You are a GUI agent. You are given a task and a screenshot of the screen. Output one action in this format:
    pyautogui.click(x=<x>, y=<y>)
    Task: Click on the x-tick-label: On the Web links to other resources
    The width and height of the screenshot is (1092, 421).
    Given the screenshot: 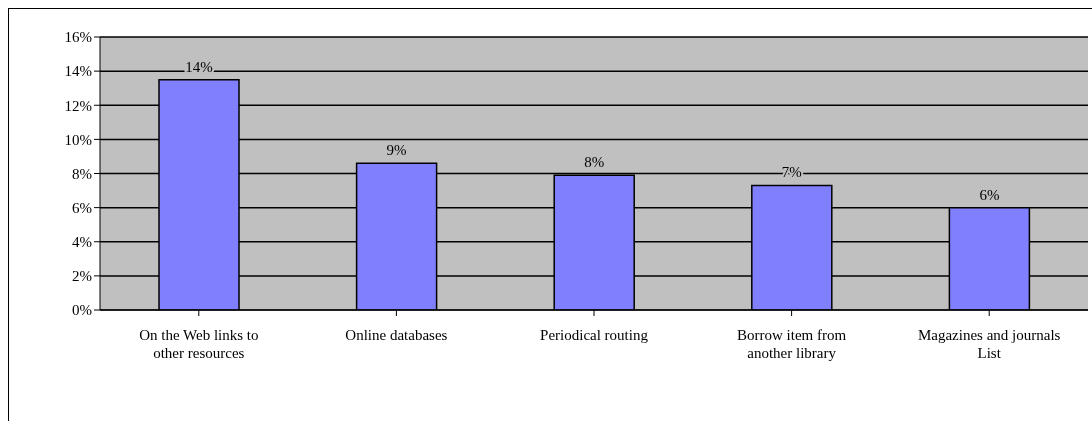 What is the action you would take?
    pyautogui.click(x=199, y=344)
    